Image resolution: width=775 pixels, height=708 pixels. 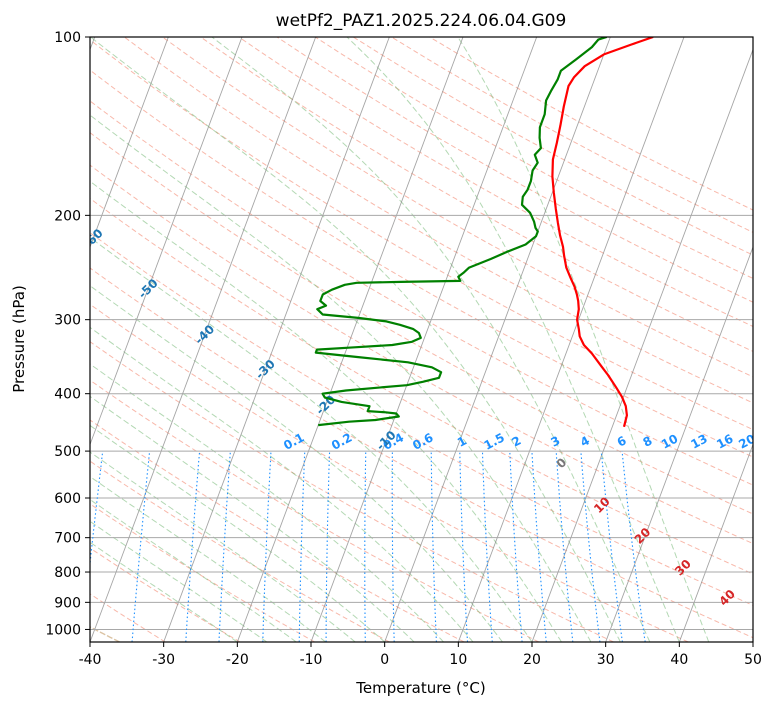 I want to click on y-tick-label: 800, so click(x=67, y=573).